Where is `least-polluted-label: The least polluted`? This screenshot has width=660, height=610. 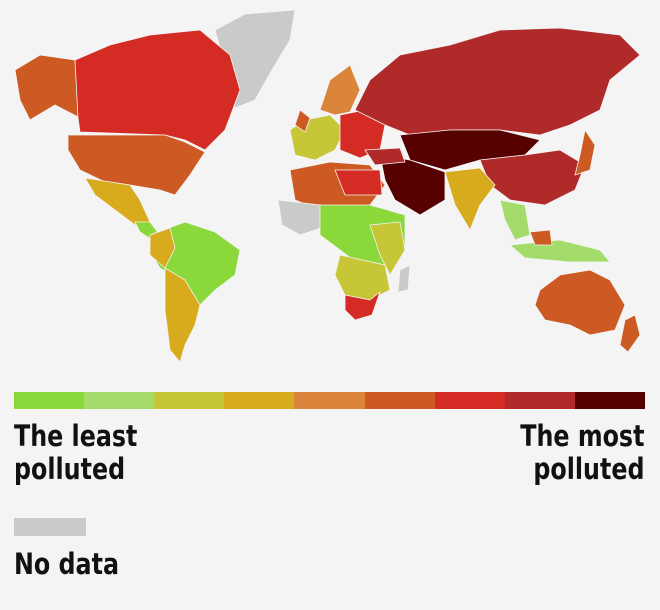 least-polluted-label: The least polluted is located at coordinates (75, 453).